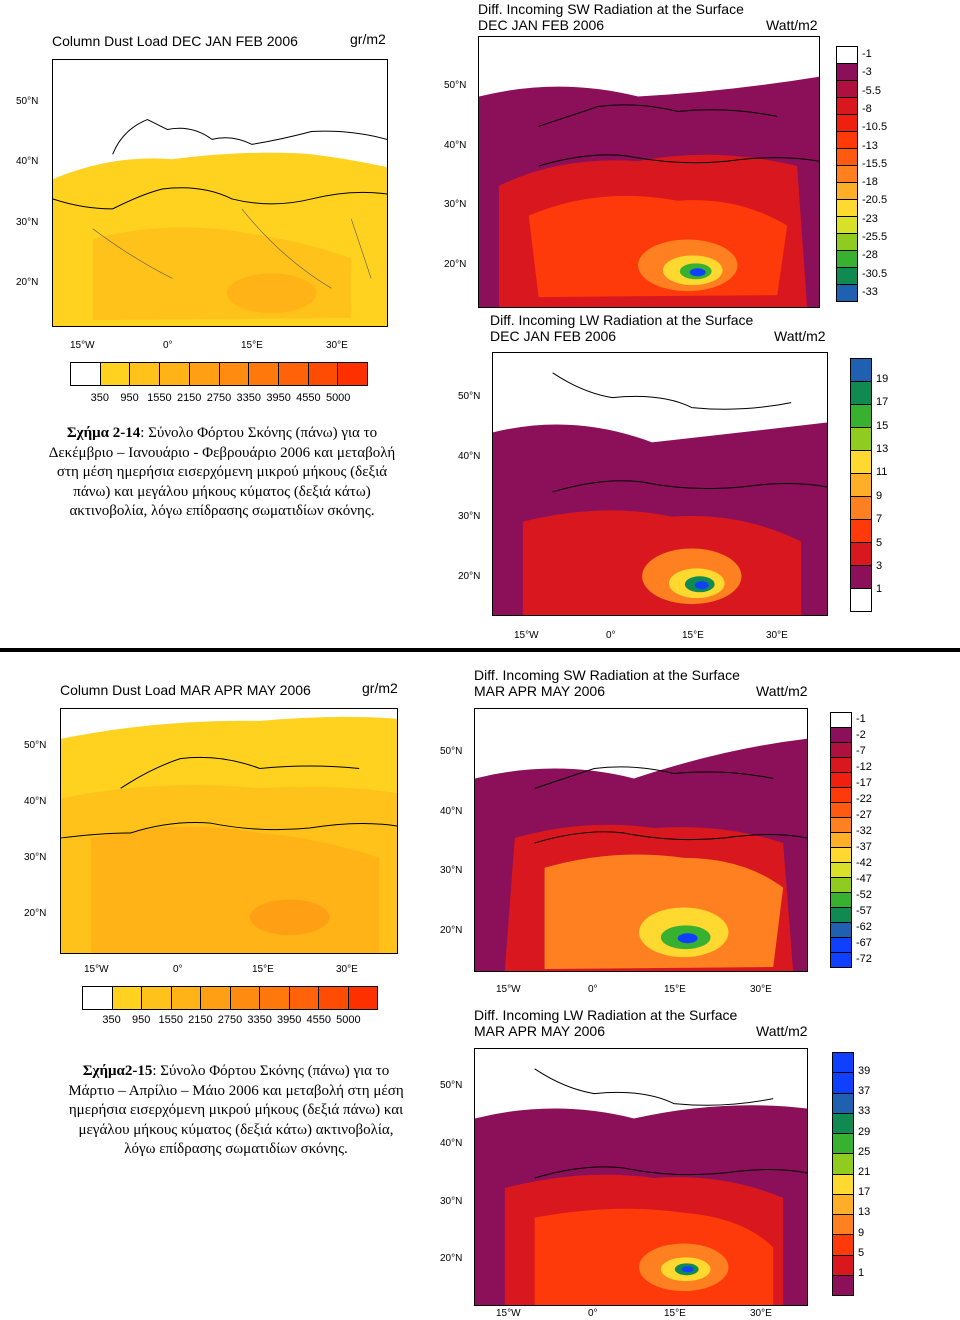  Describe the element at coordinates (882, 472) in the screenshot. I see `colorbar-tick-label: 11` at that location.